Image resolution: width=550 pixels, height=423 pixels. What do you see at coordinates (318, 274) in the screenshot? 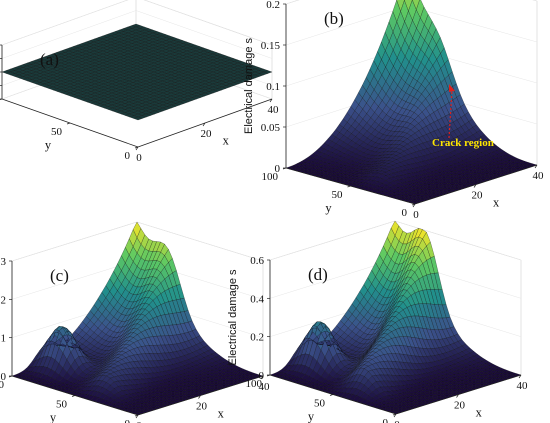
I see `panel-label: (d)` at bounding box center [318, 274].